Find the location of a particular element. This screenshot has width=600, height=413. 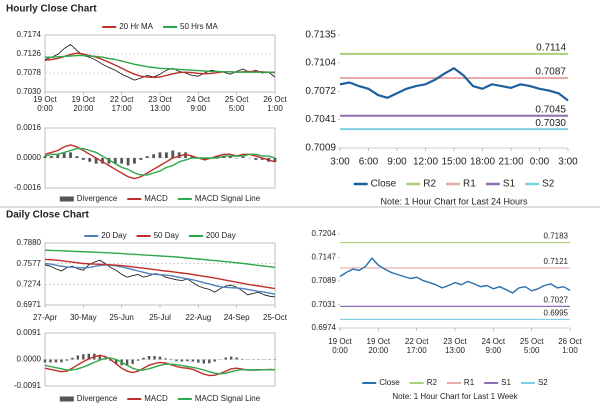

y-tick-label: 0.7274 is located at coordinates (29, 283).